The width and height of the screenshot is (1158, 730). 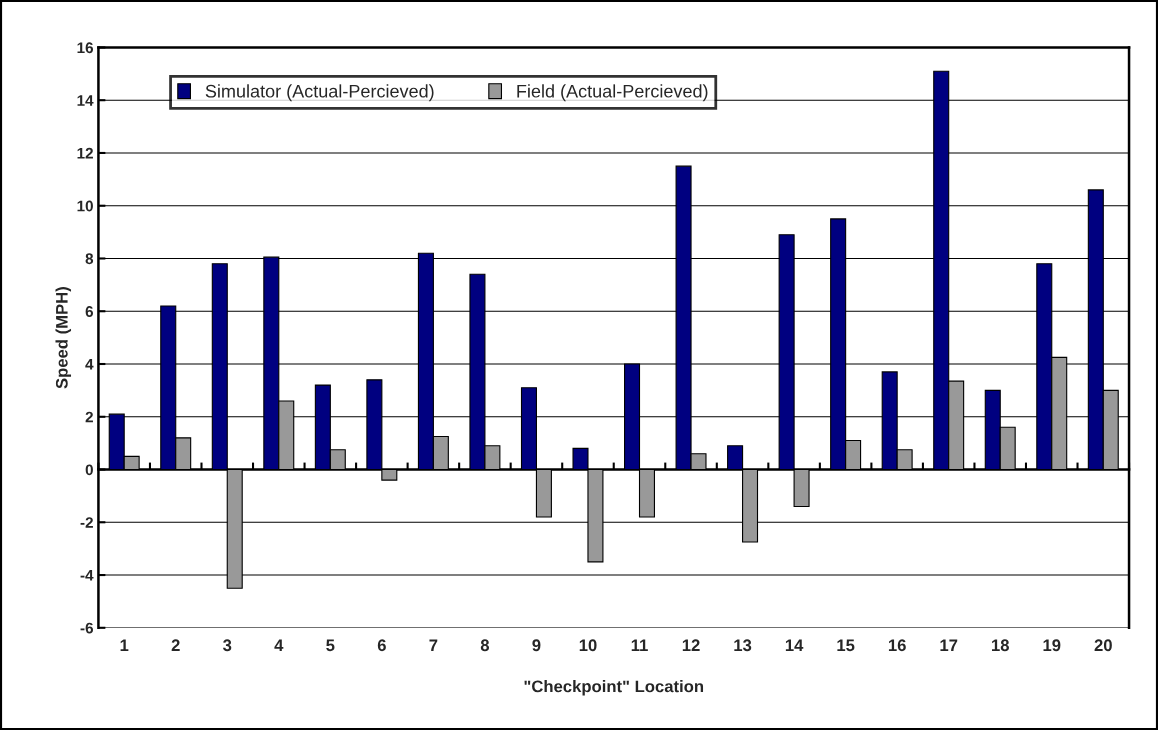 What do you see at coordinates (1000, 645) in the screenshot?
I see `x-tick-label: 18` at bounding box center [1000, 645].